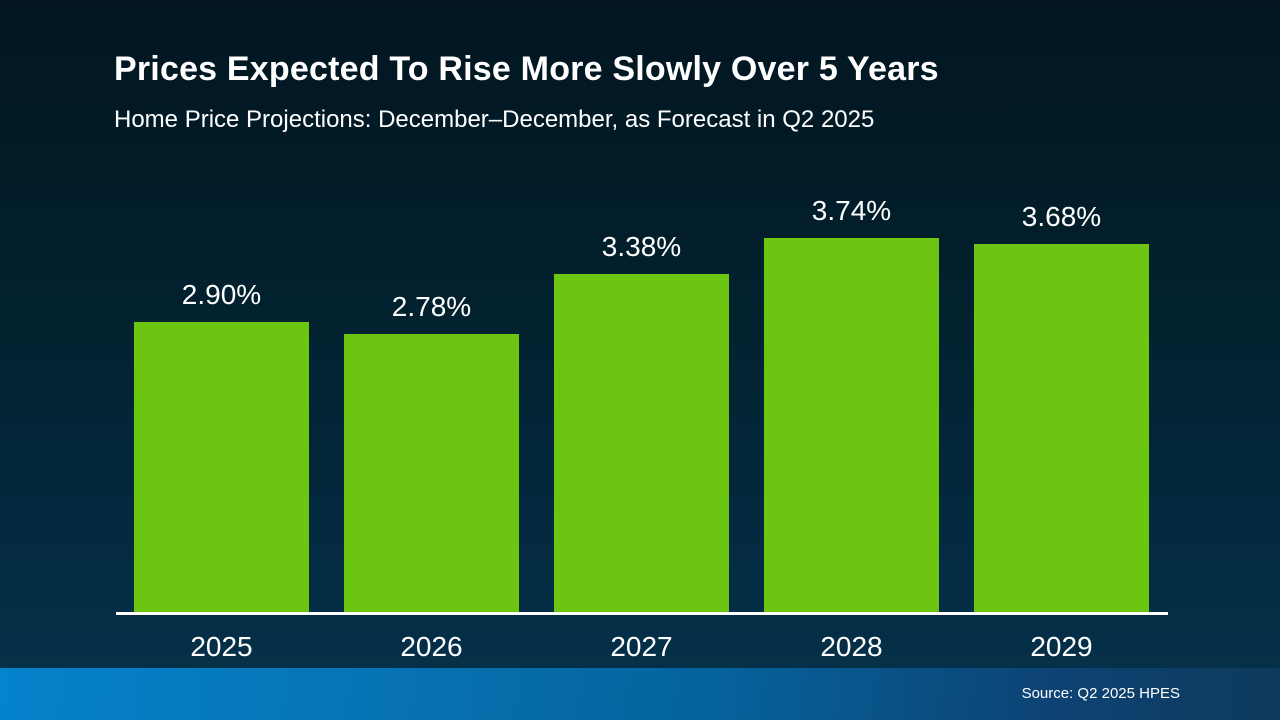  I want to click on bar-value-label-2029: 3.68%, so click(1061, 216).